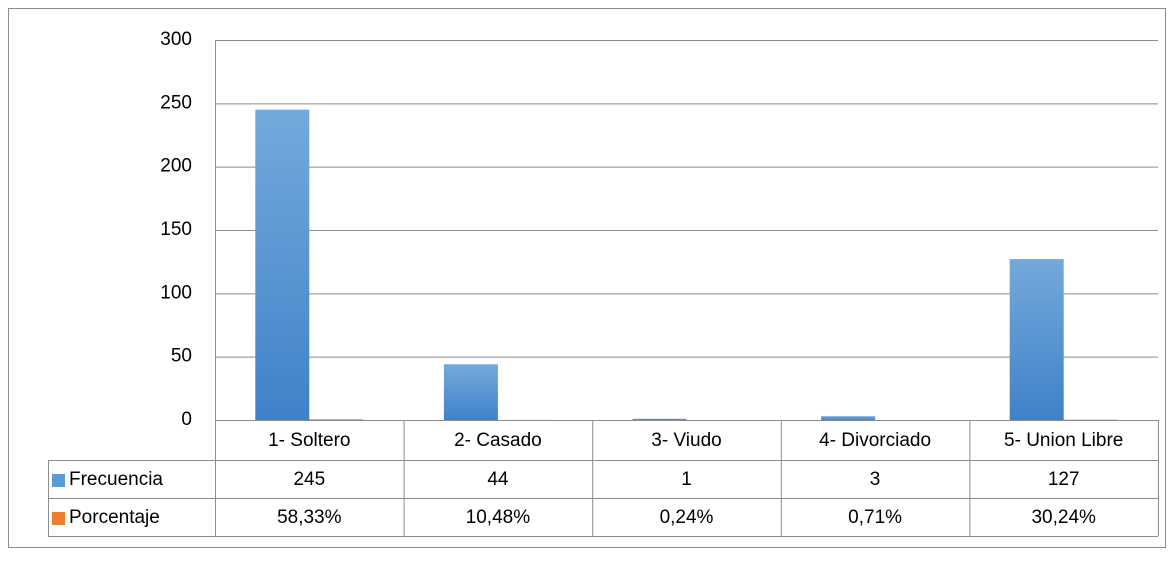  I want to click on table-cell: 0,71%, so click(875, 517).